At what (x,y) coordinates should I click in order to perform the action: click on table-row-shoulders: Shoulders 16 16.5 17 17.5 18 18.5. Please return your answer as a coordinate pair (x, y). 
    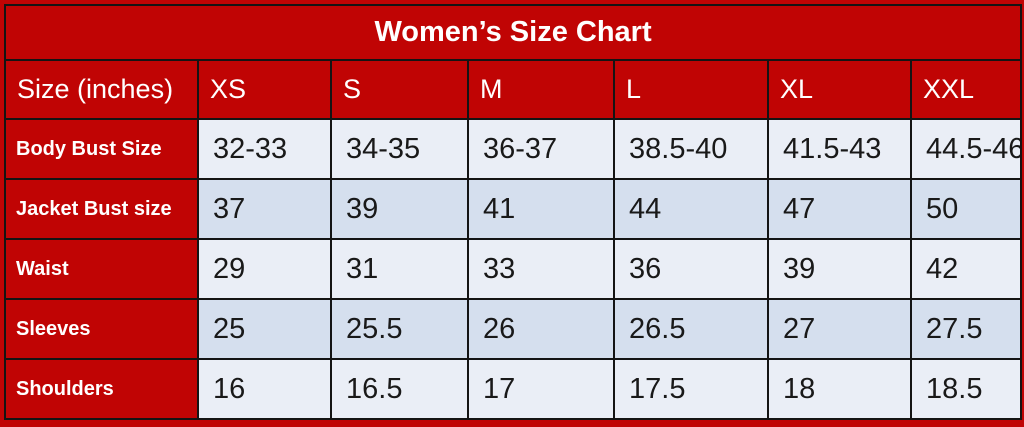
    Looking at the image, I should click on (513, 389).